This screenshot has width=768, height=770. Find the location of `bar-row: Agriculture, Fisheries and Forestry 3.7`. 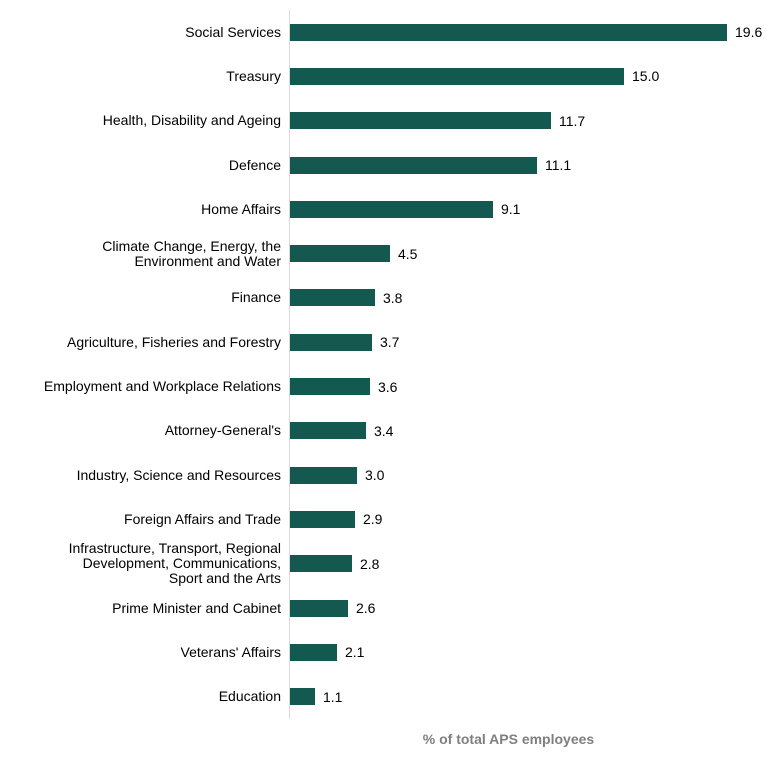

bar-row: Agriculture, Fisheries and Forestry 3.7 is located at coordinates (384, 342).